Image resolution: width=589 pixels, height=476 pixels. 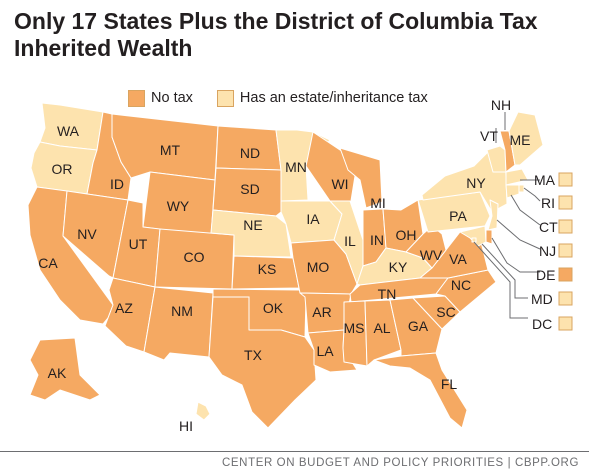 I want to click on state-WV, so click(x=426, y=247).